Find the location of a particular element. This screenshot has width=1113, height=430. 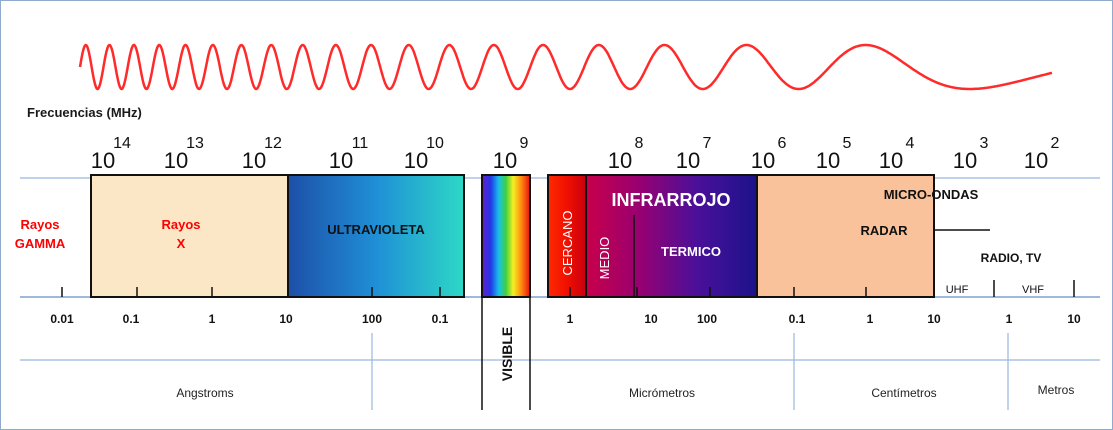

ultraviolet-band is located at coordinates (376, 236).